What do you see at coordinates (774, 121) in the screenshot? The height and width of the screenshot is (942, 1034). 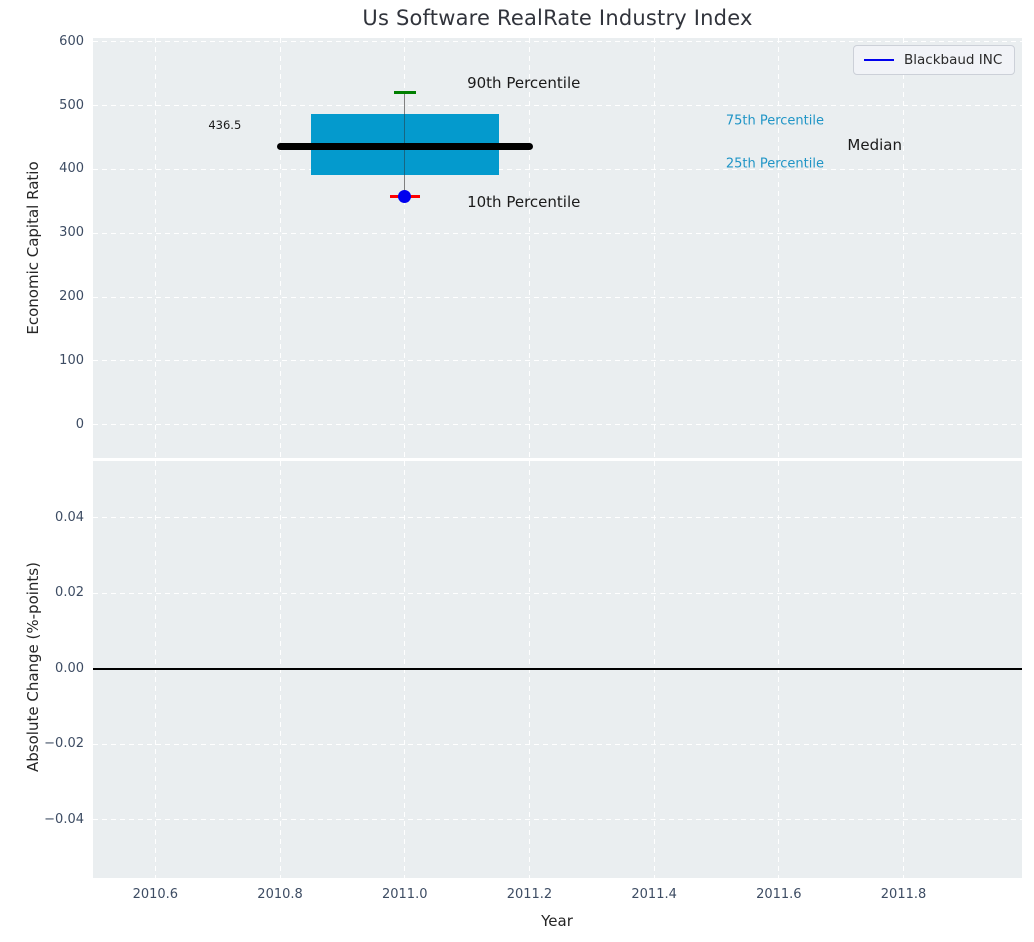 I see `annotation-75th-percentile: 75th Percentile` at bounding box center [774, 121].